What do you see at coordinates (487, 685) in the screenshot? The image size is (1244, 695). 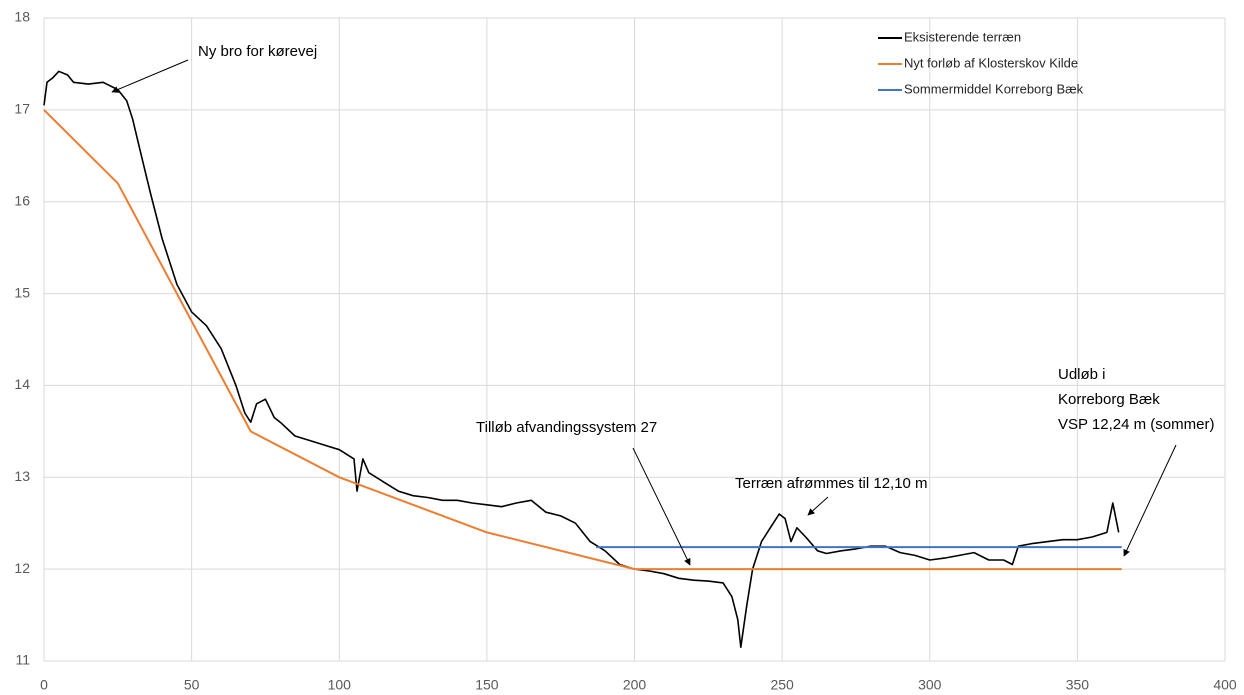 I see `x-tick-label: 150` at bounding box center [487, 685].